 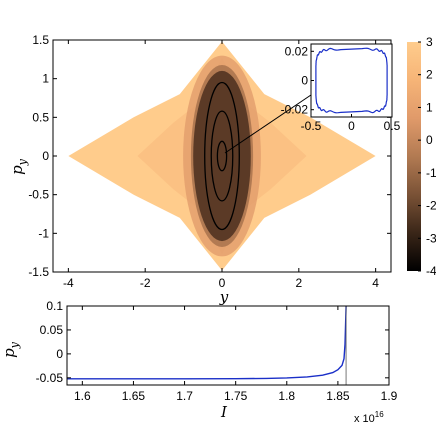 I want to click on bottom-x-tick-label: 1.8, so click(x=286, y=396).